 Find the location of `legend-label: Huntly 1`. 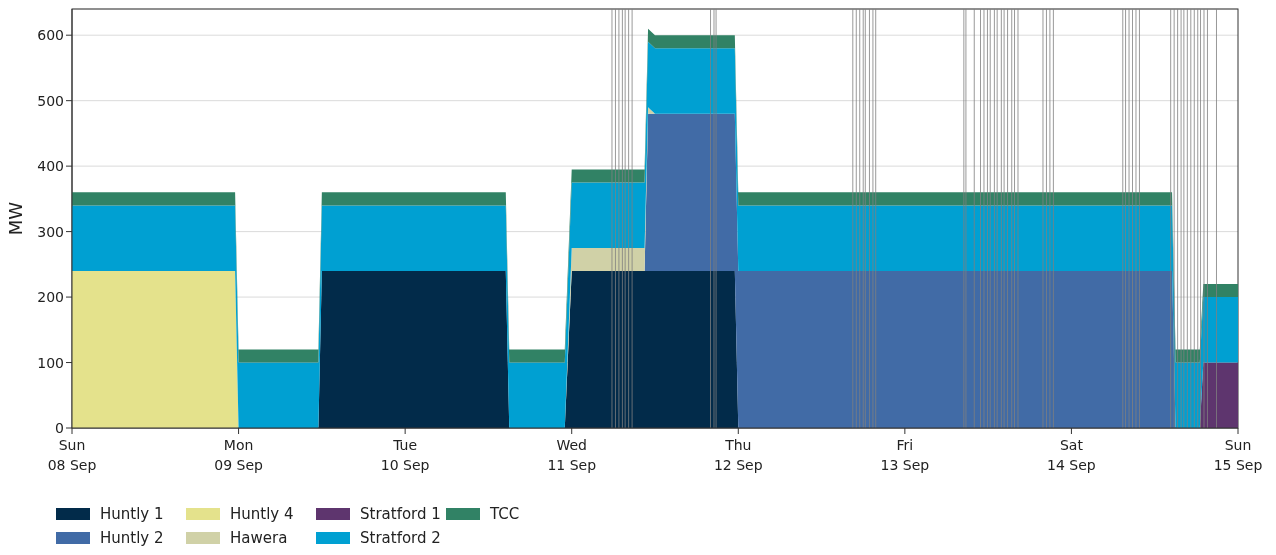

legend-label: Huntly 1 is located at coordinates (132, 514).